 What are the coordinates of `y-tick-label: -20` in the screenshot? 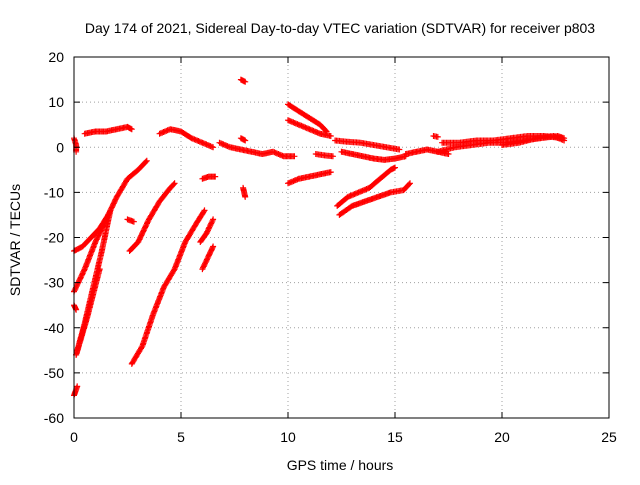 It's located at (54, 238).